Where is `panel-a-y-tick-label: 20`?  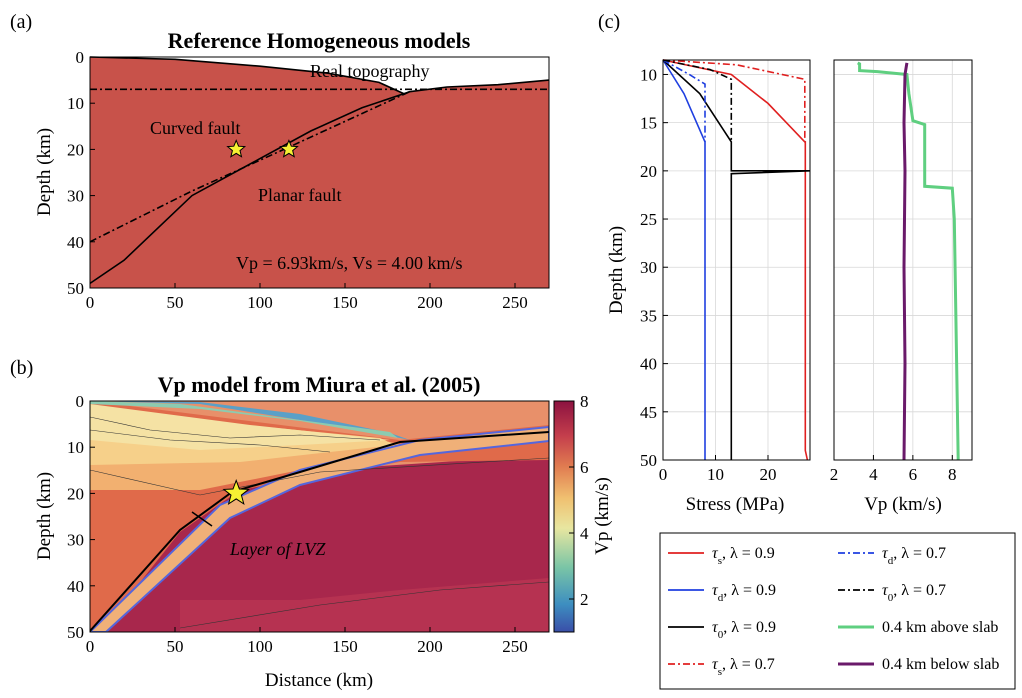
panel-a-y-tick-label: 20 is located at coordinates (75, 149).